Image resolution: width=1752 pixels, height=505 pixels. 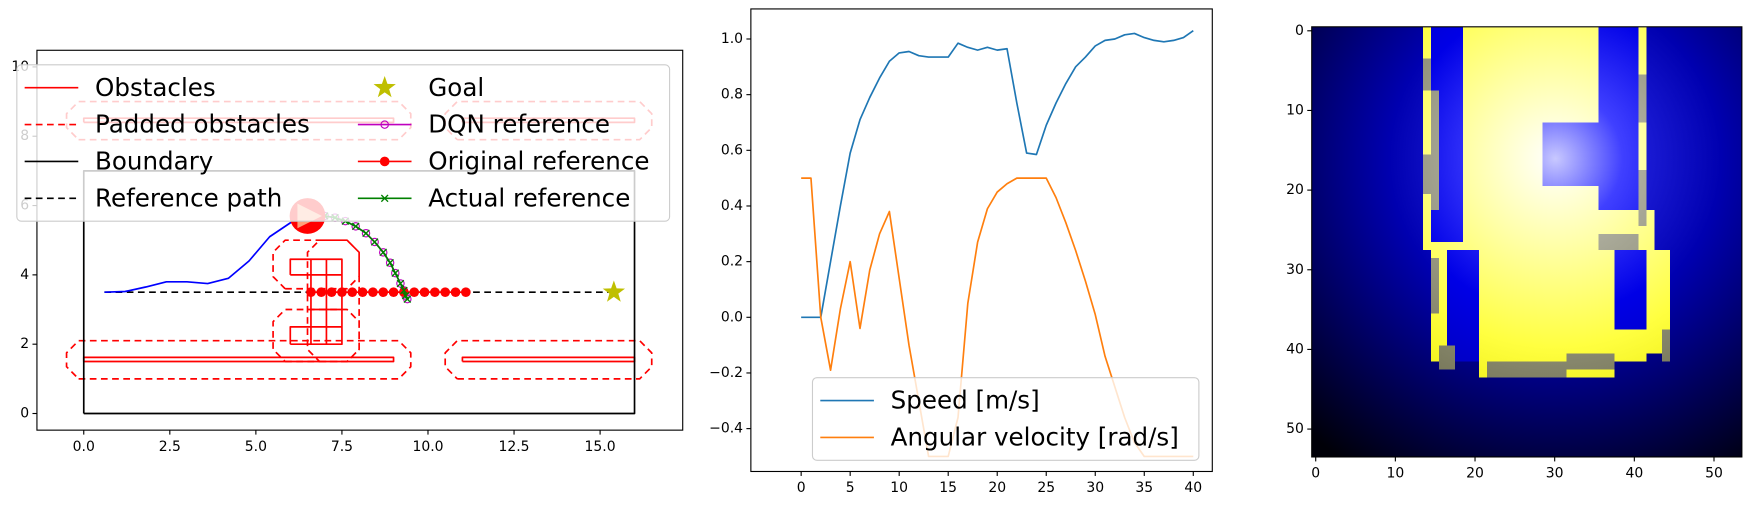 I want to click on legend-label: Obstacles, so click(x=155, y=87).